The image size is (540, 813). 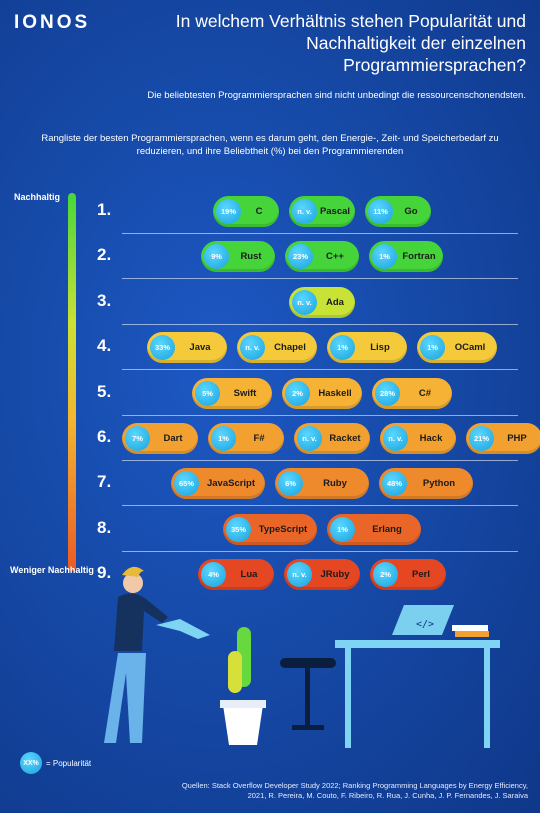 What do you see at coordinates (160, 438) in the screenshot?
I see `language-pill: 7% Dart` at bounding box center [160, 438].